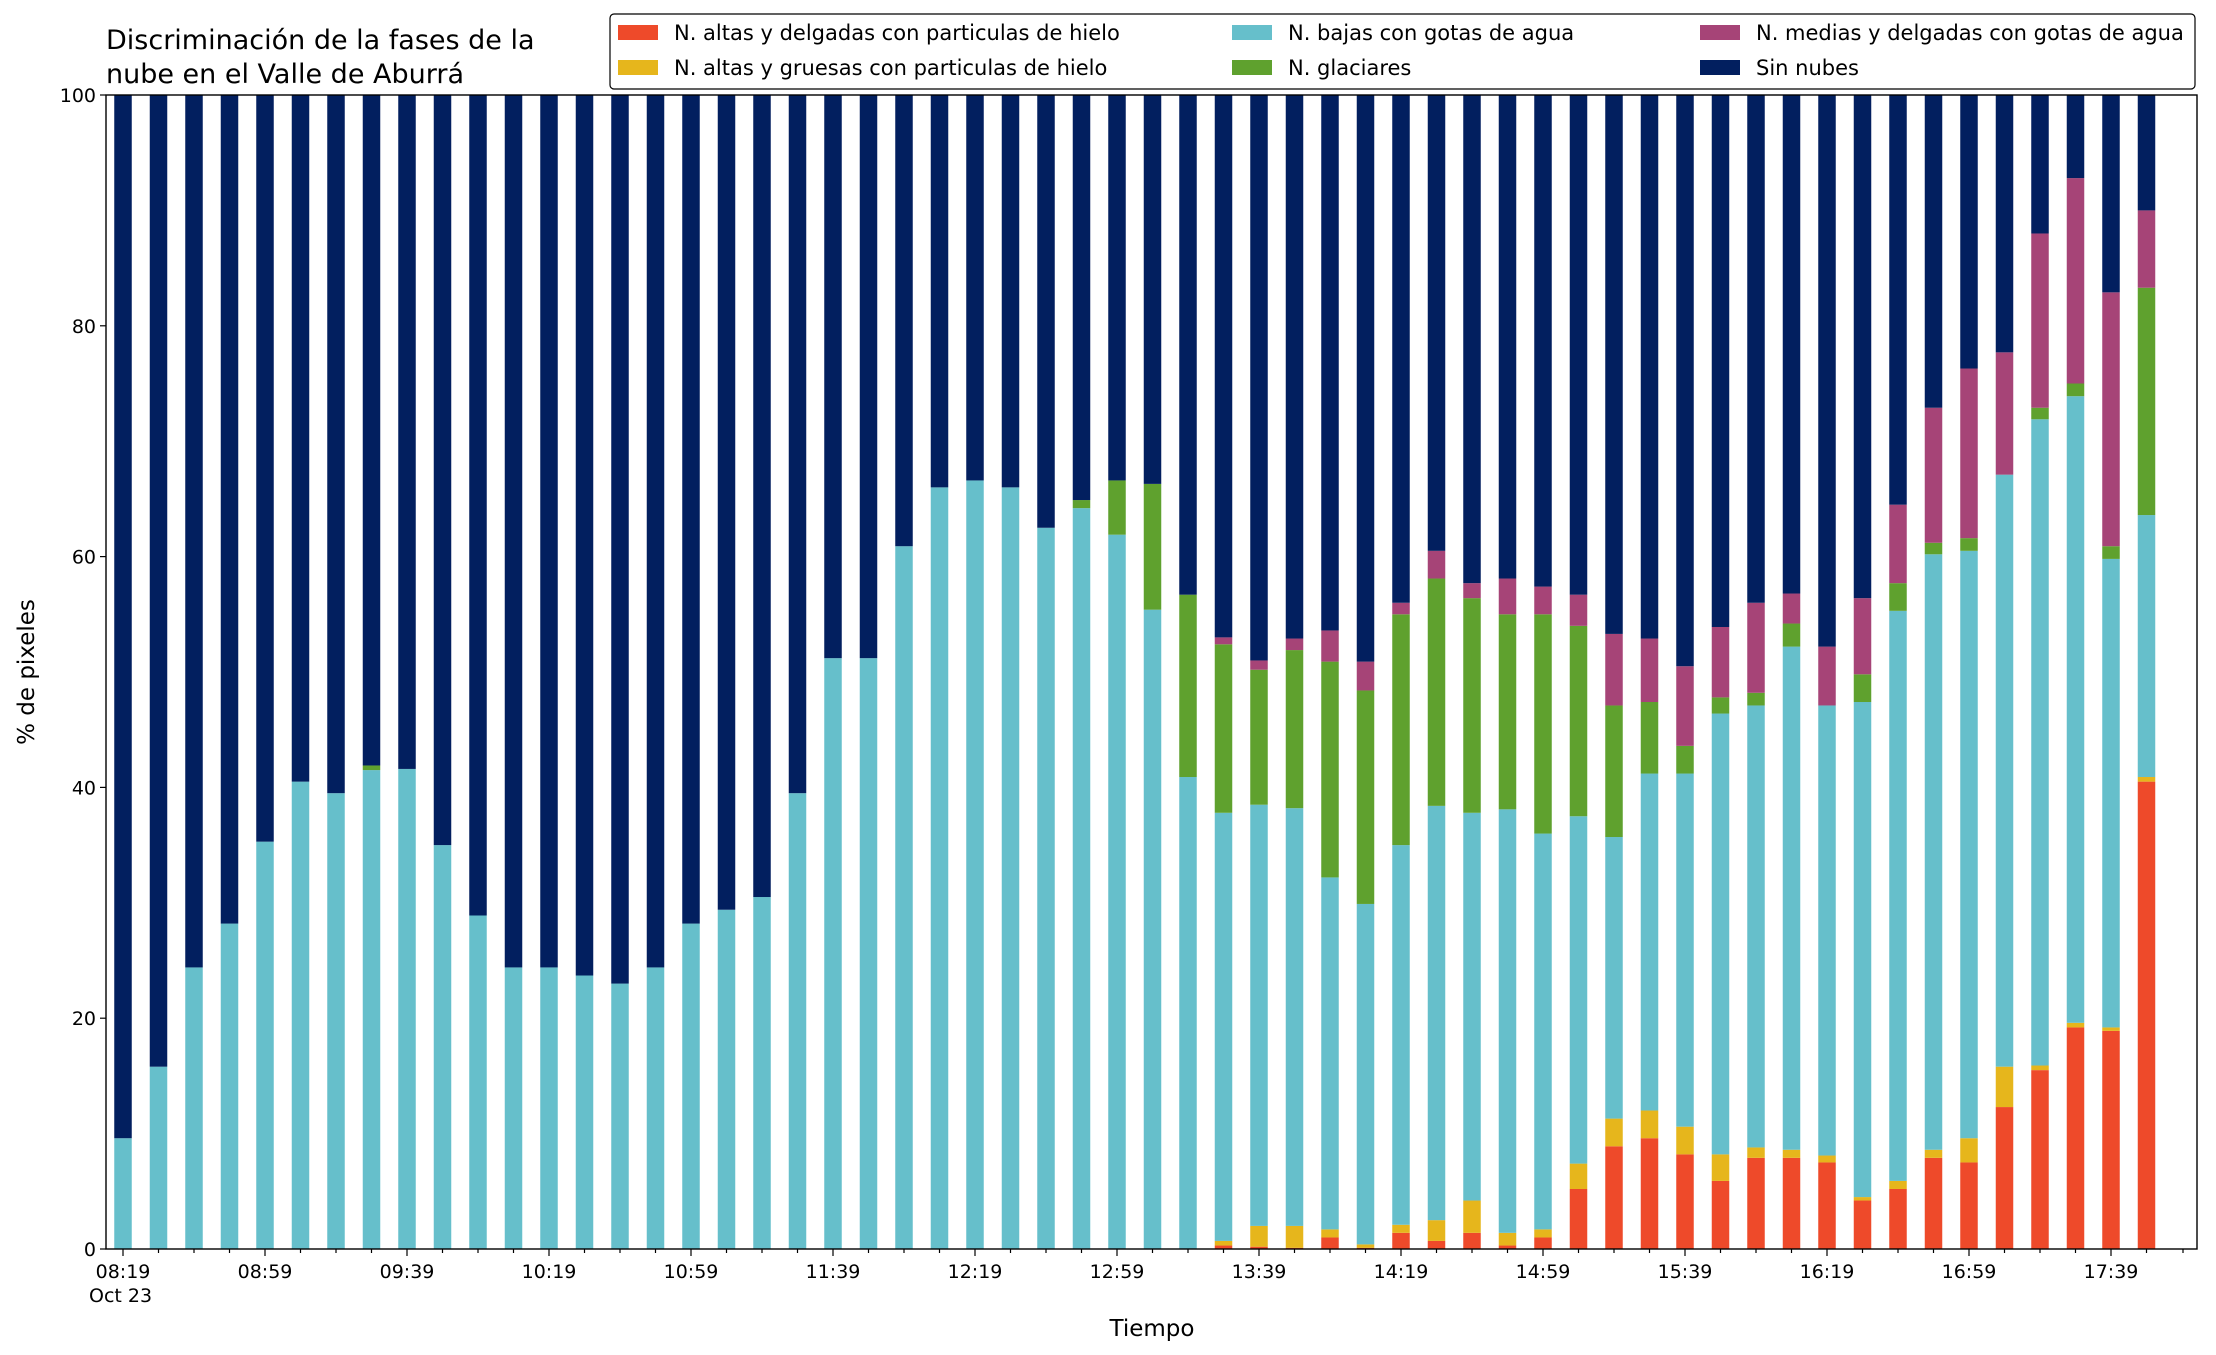 This screenshot has height=1355, width=2216. I want to click on legend-label: N. medias y delgadas con gotas de agua, so click(1970, 33).